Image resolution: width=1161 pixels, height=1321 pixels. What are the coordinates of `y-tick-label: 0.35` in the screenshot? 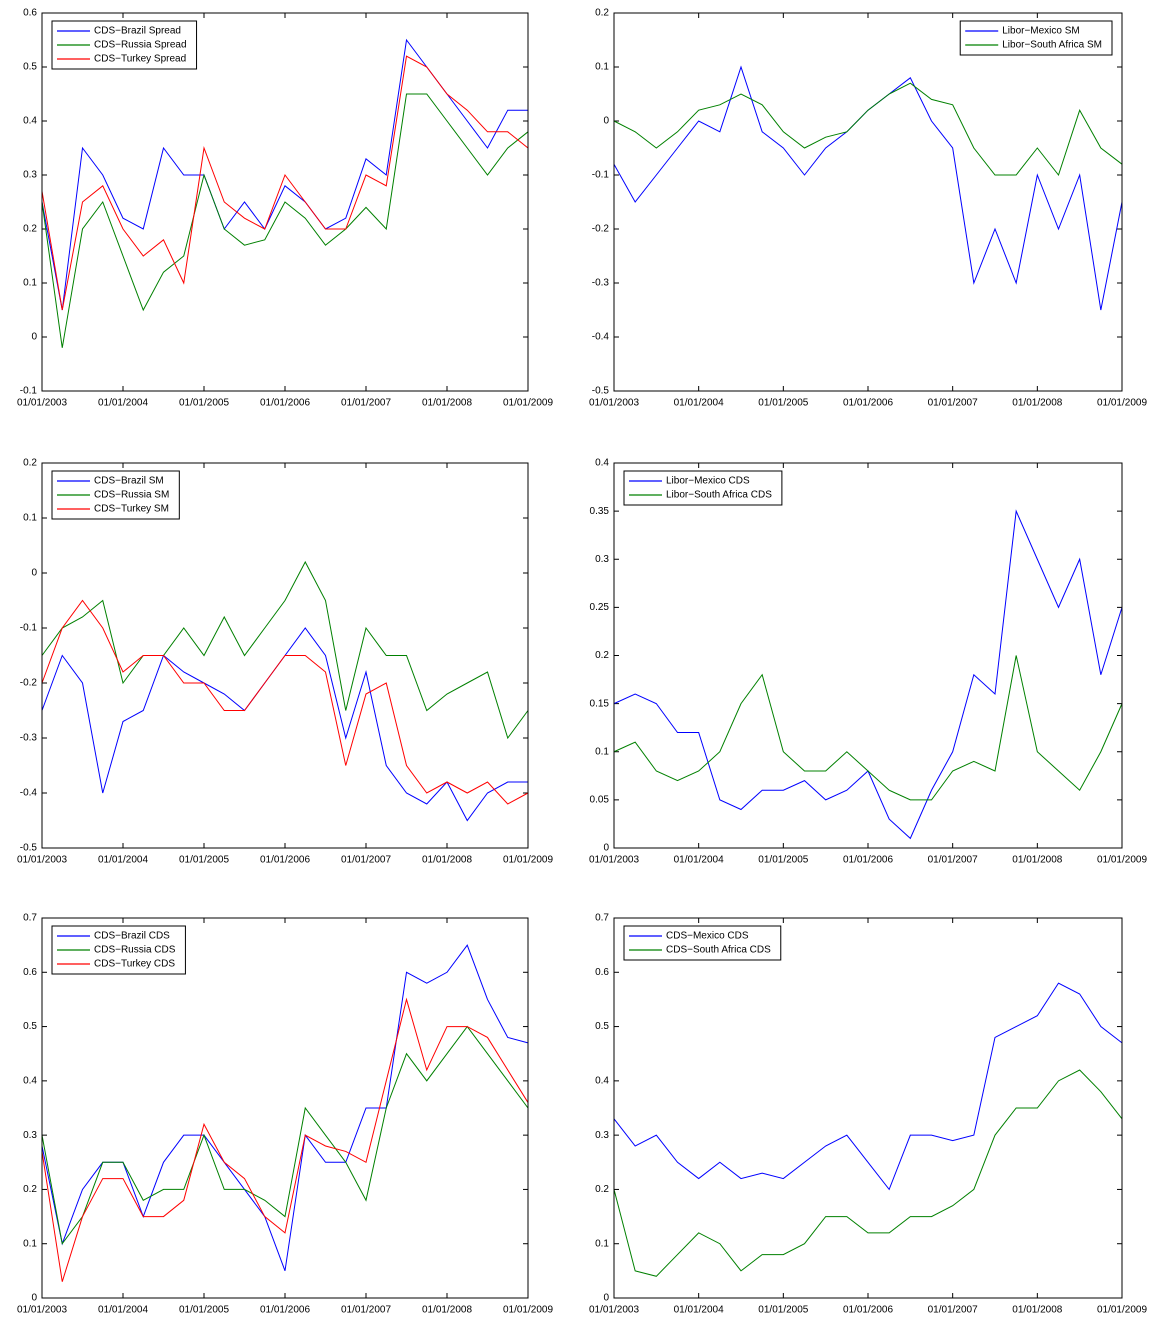 It's located at (600, 511).